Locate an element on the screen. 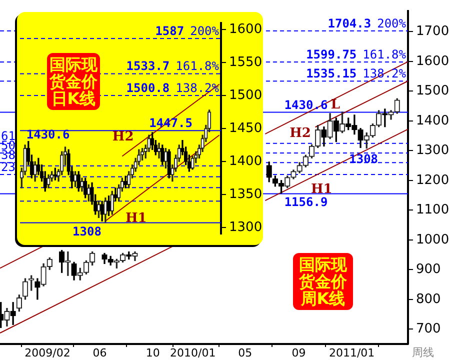  y-tick-label: 1350 is located at coordinates (245, 194).